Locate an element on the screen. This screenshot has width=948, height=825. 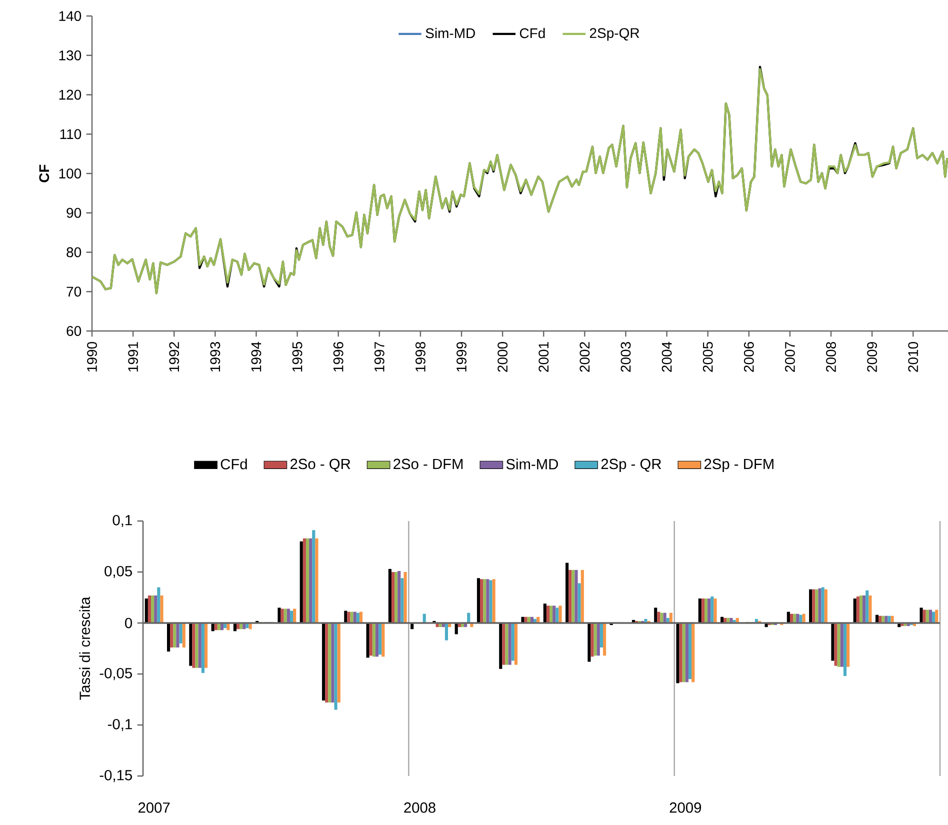
x-tick-label: 2000 is located at coordinates (503, 357).